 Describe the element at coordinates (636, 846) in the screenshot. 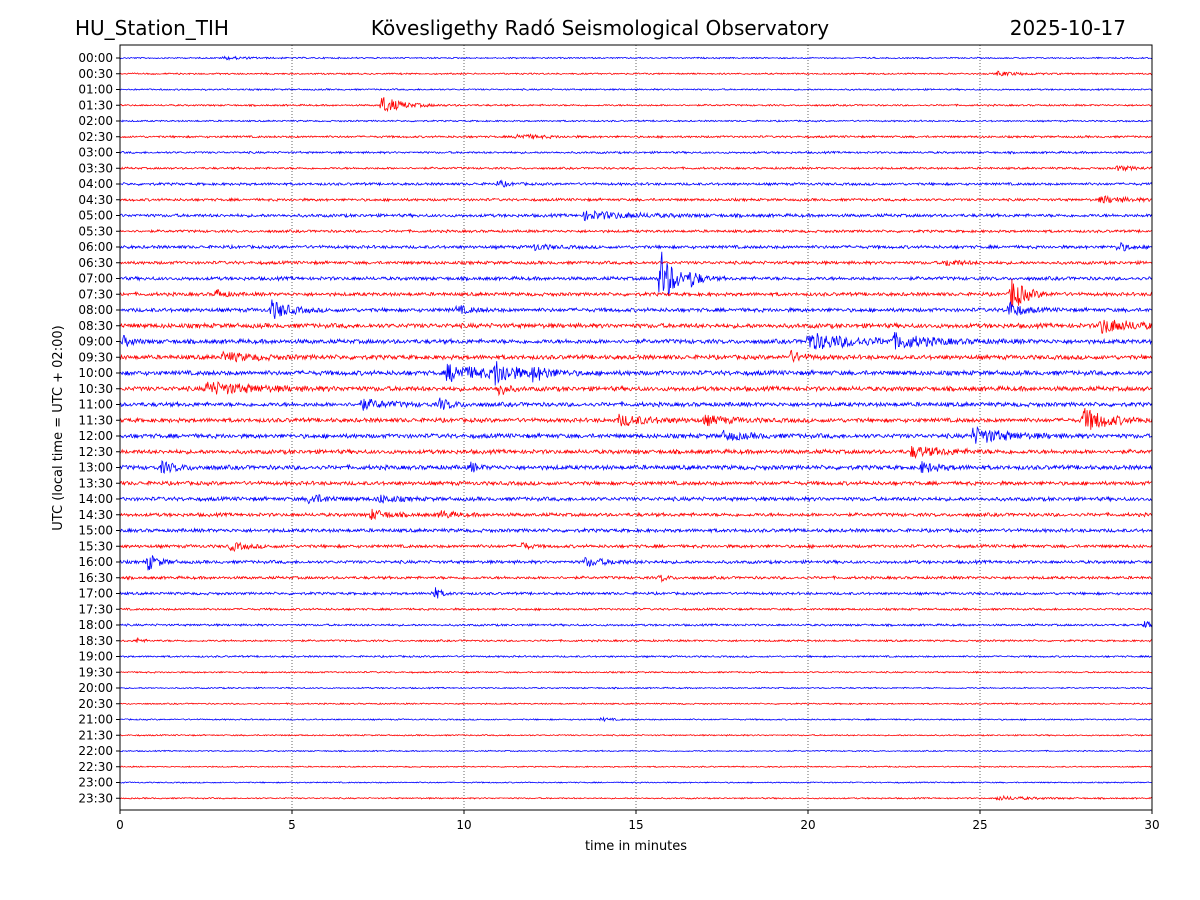

I see `x-axis-label: time in minutes` at that location.